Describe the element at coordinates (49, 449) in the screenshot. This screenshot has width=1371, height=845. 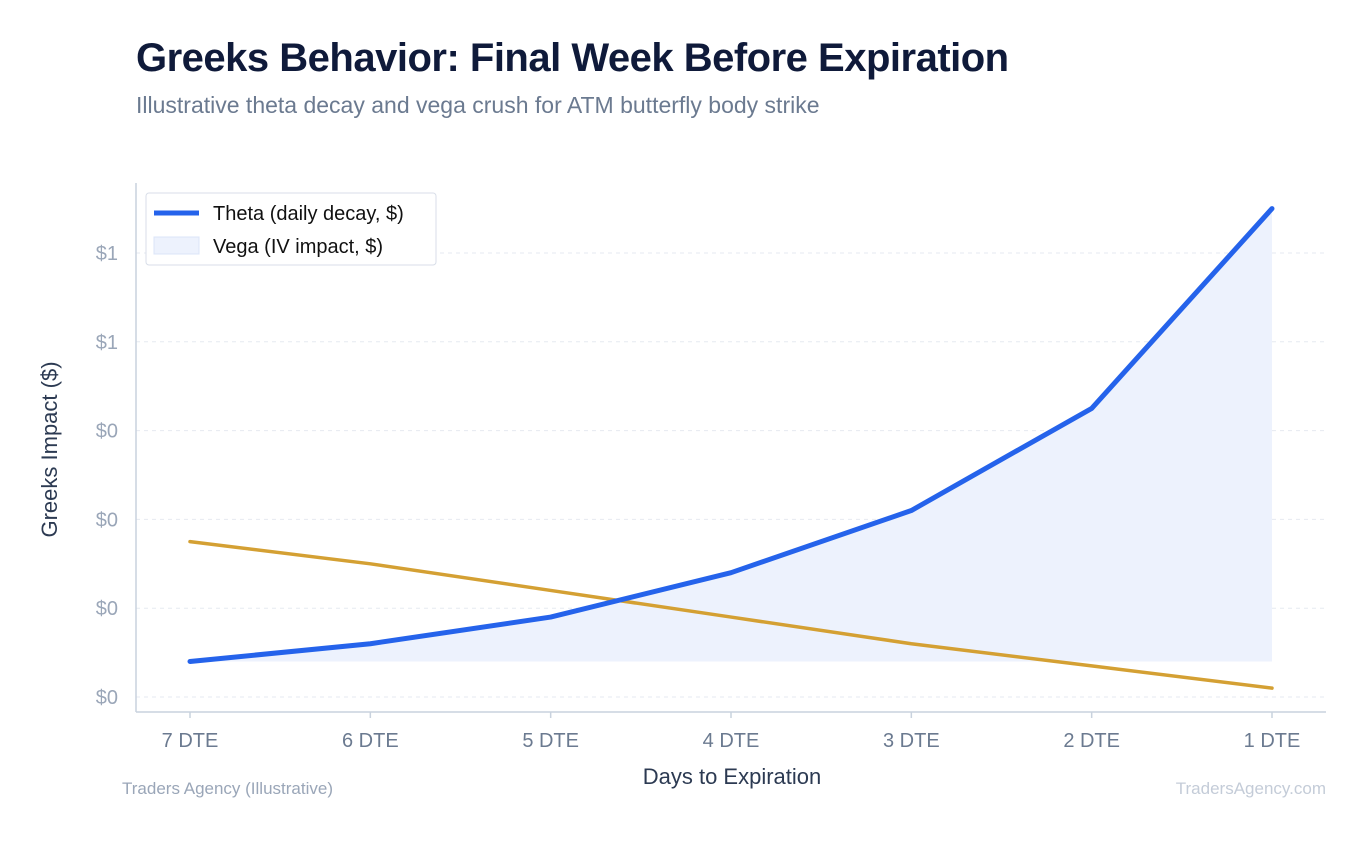
I see `y-axis-title: Greeks Impact ($)` at that location.